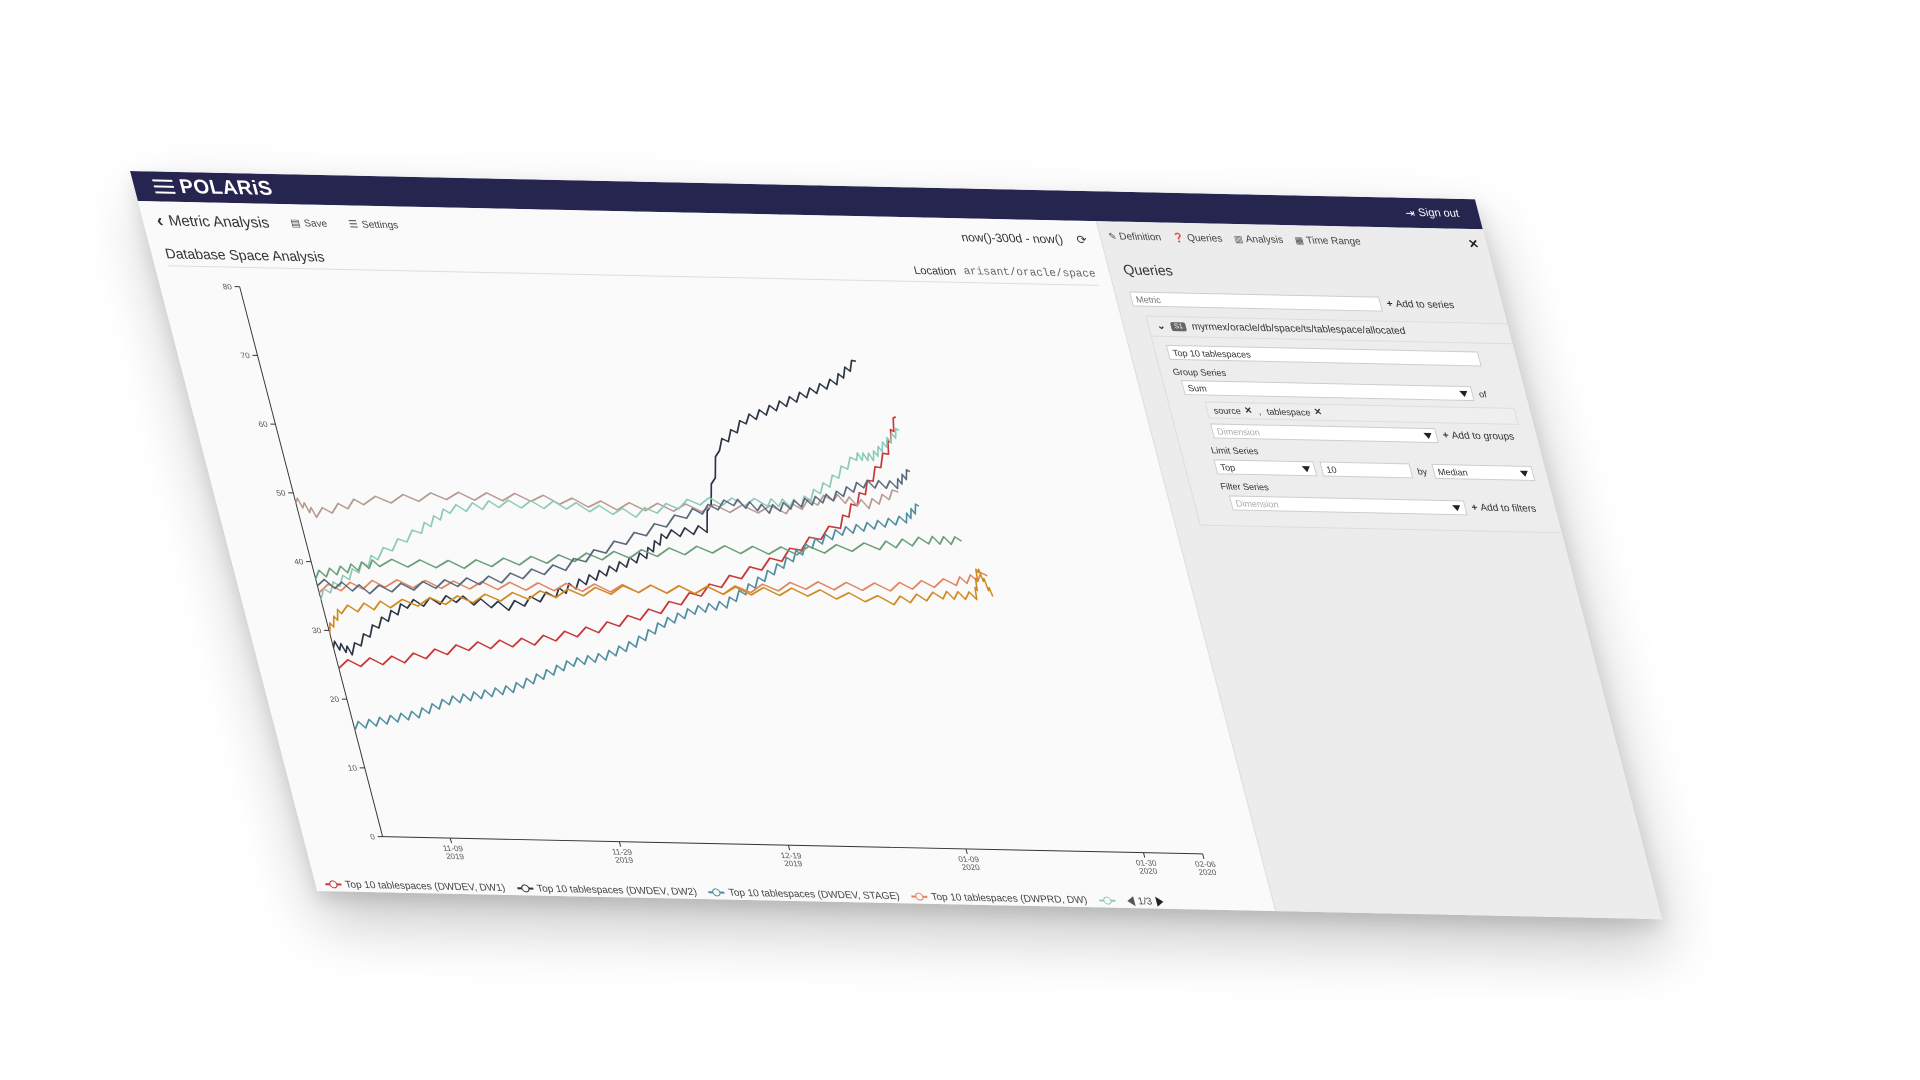  I want to click on legend-item-partial, so click(1107, 900).